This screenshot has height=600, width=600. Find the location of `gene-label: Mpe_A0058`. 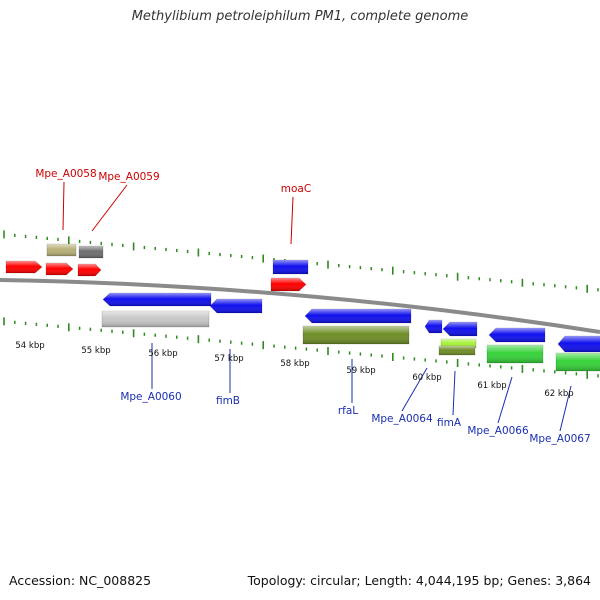

gene-label: Mpe_A0058 is located at coordinates (65, 174).